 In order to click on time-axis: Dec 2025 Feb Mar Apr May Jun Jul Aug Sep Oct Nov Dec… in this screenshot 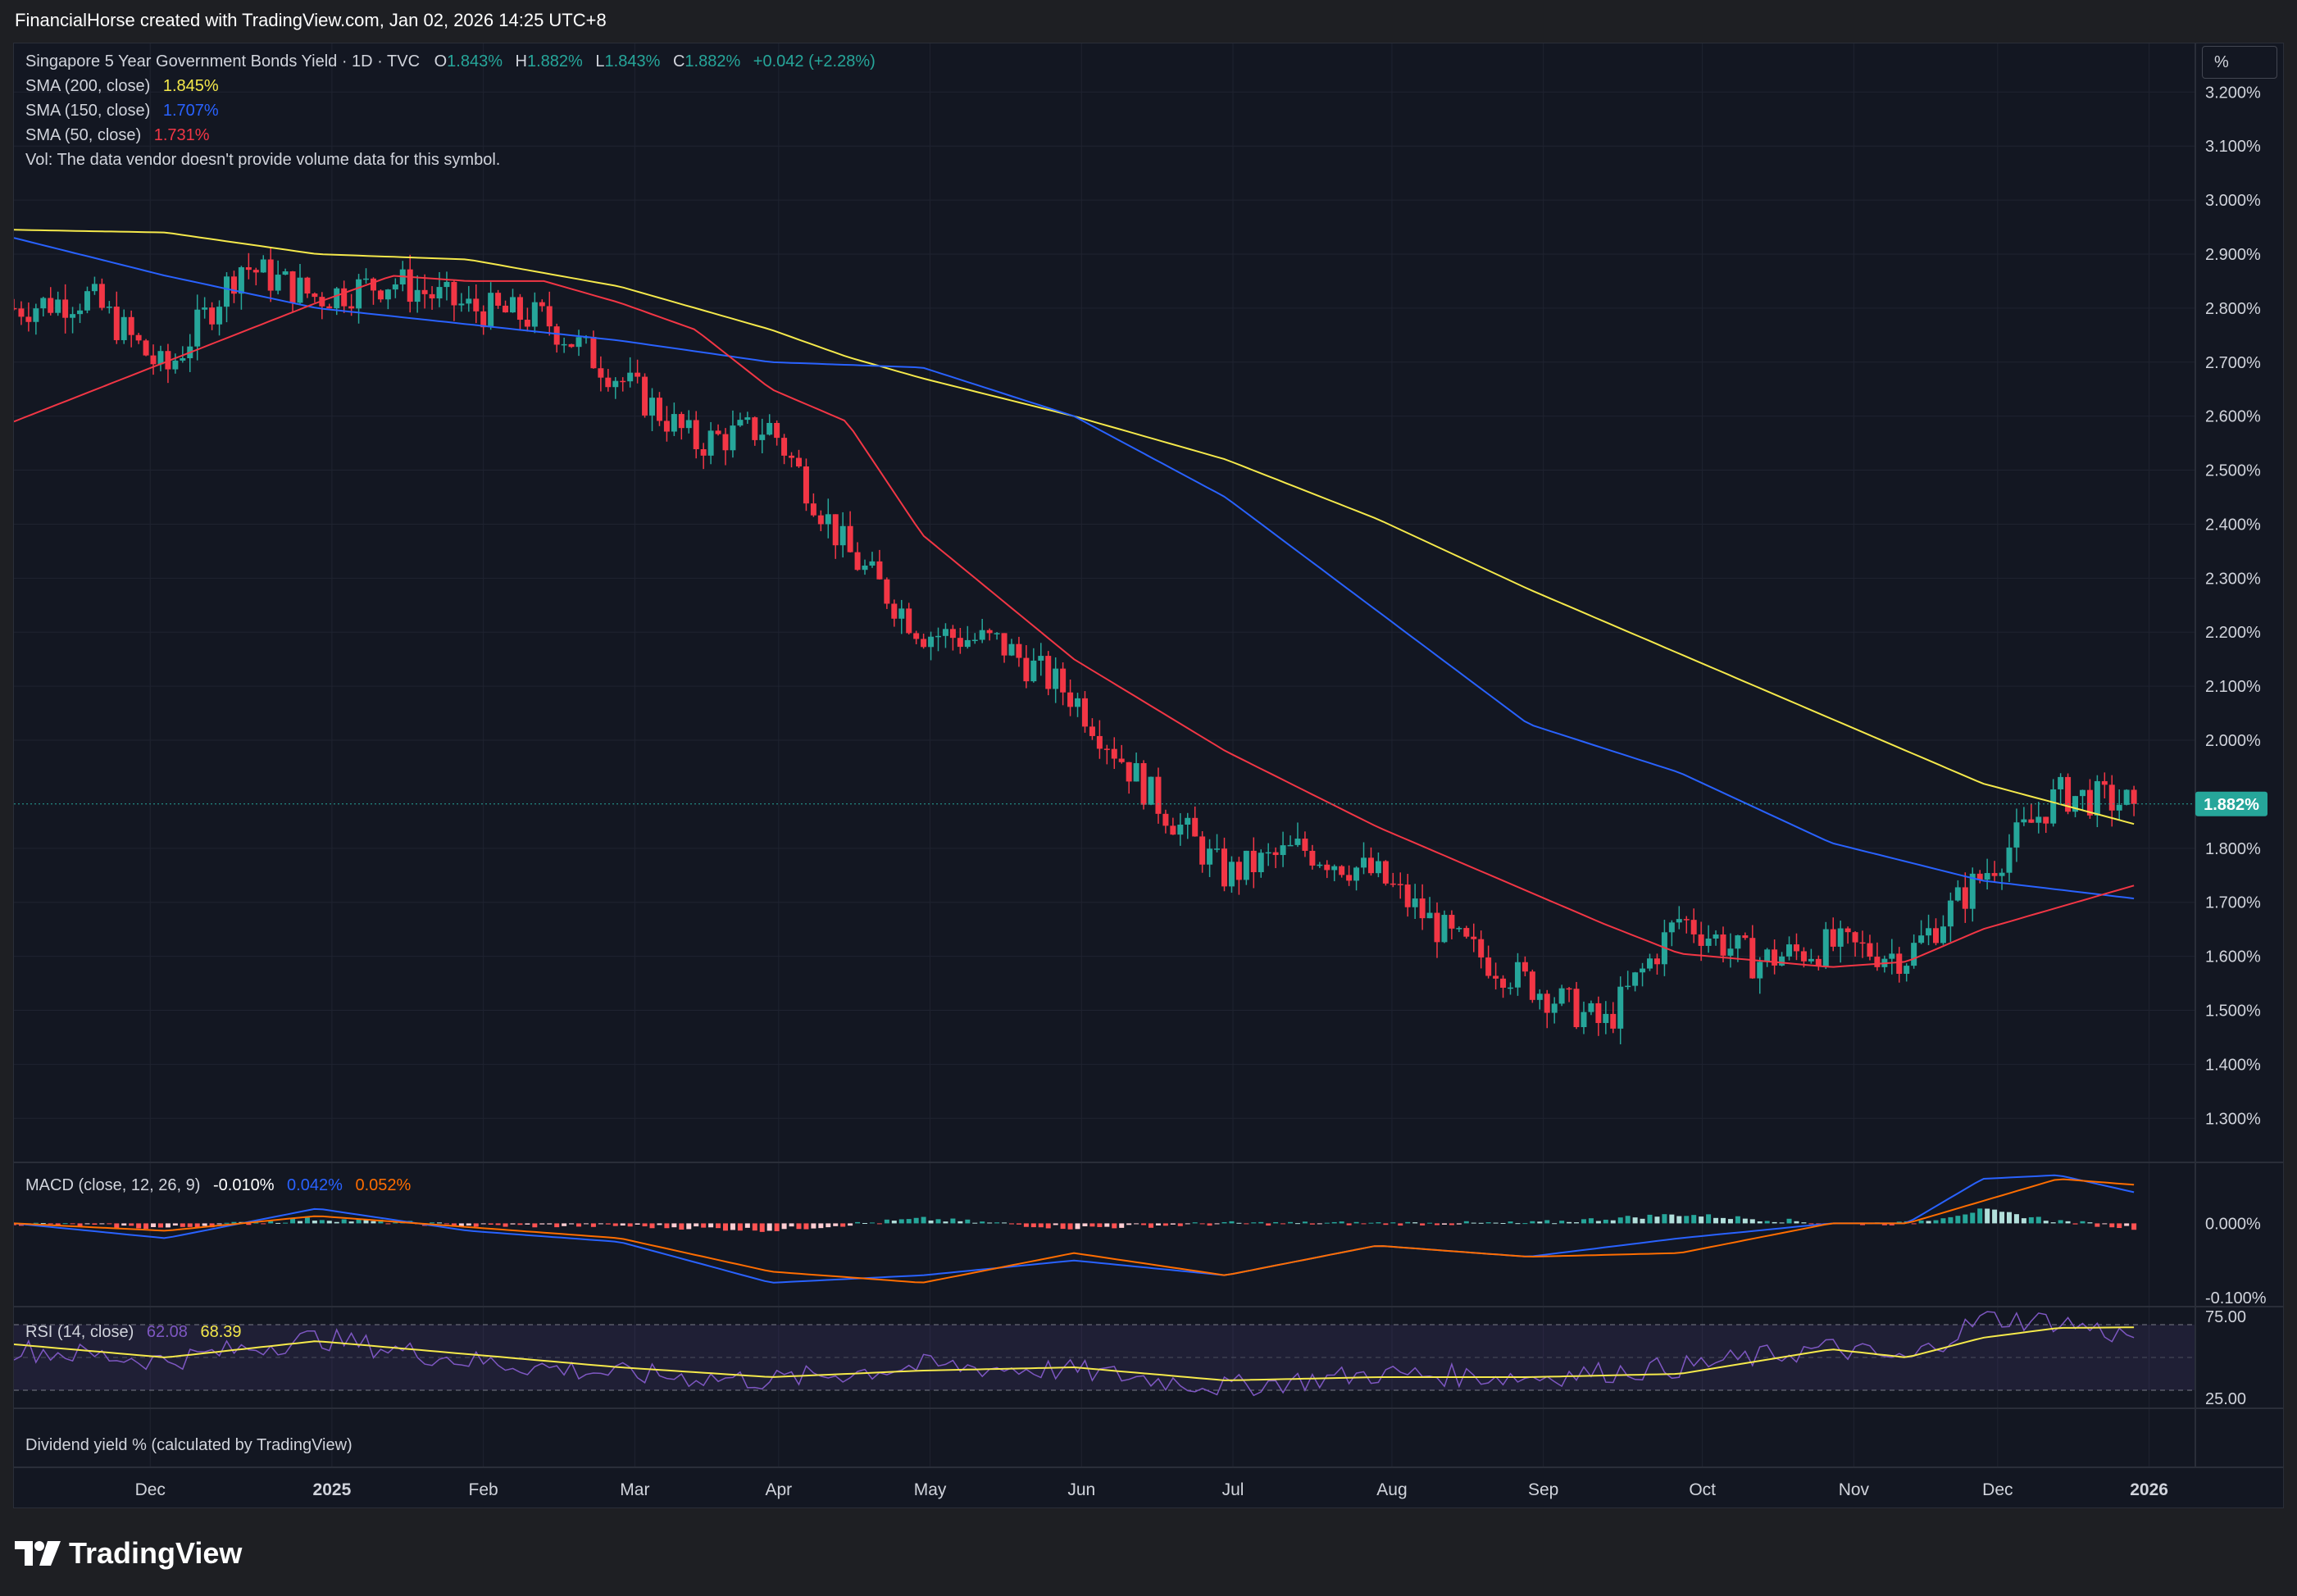, I will do `click(1151, 1489)`.